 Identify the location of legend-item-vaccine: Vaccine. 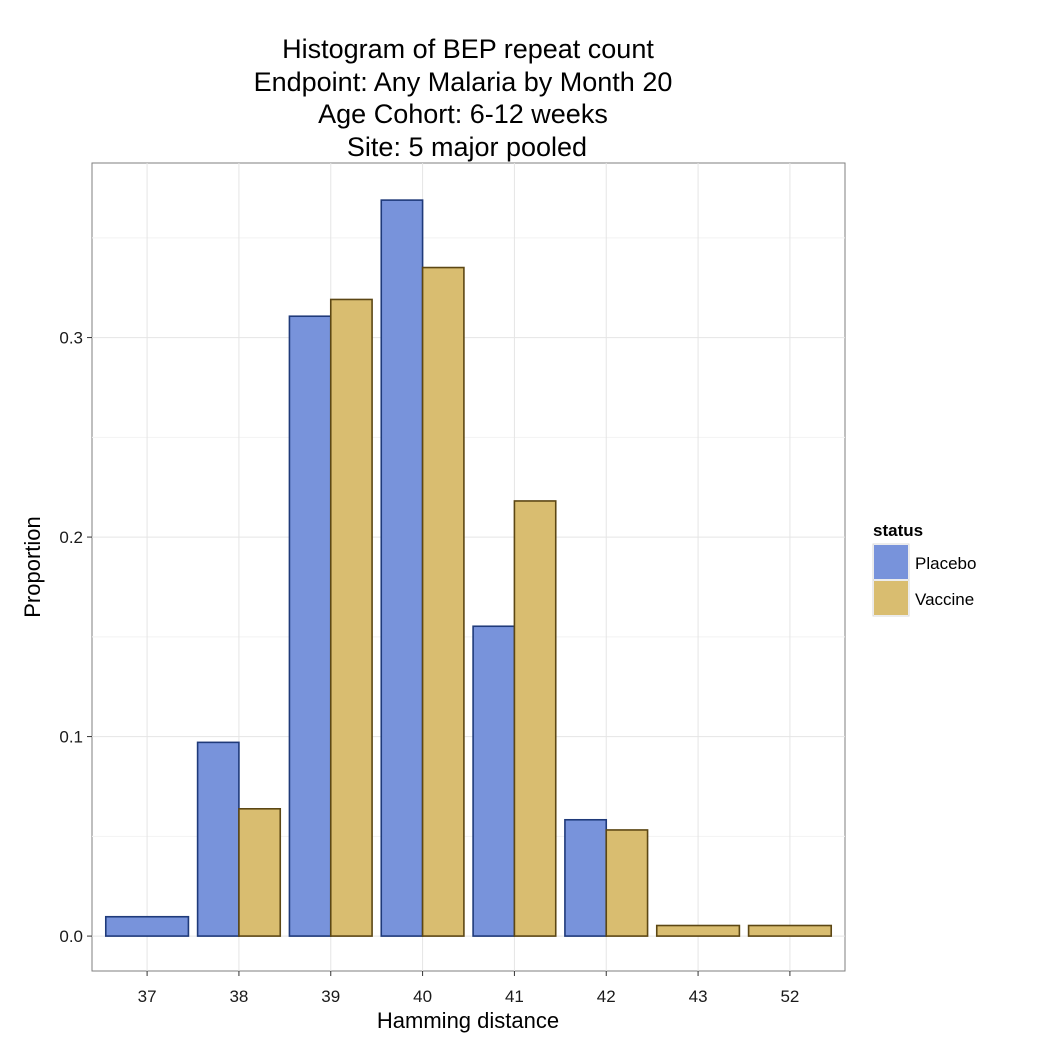
(923, 598).